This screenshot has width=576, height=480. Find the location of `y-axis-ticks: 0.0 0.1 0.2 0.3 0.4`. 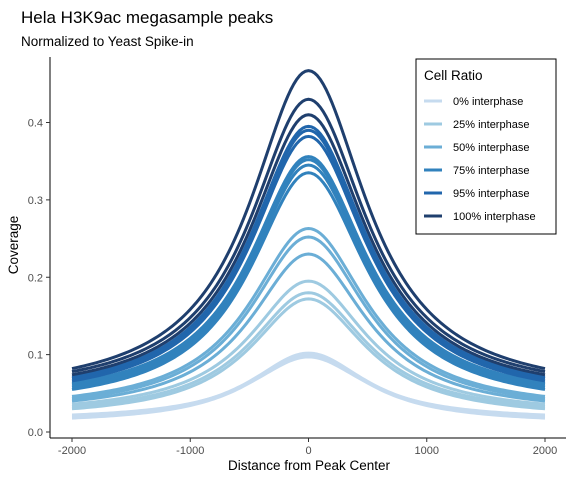

y-axis-ticks: 0.0 0.1 0.2 0.3 0.4 is located at coordinates (39, 278).